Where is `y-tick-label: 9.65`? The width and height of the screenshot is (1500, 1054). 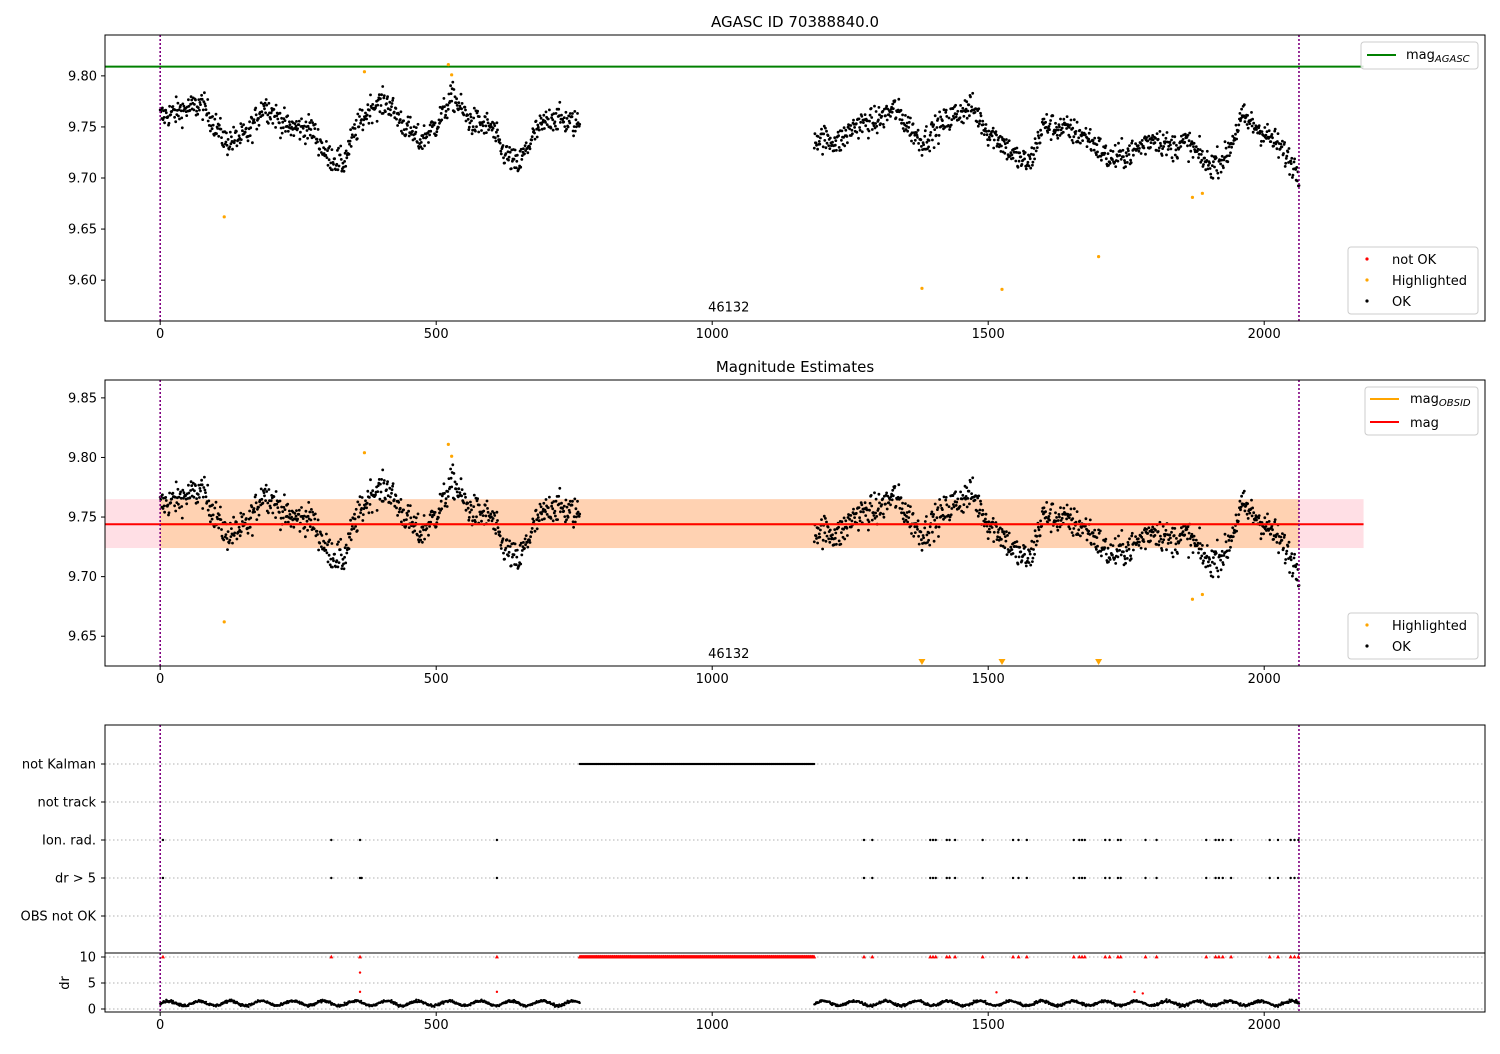 y-tick-label: 9.65 is located at coordinates (82, 230).